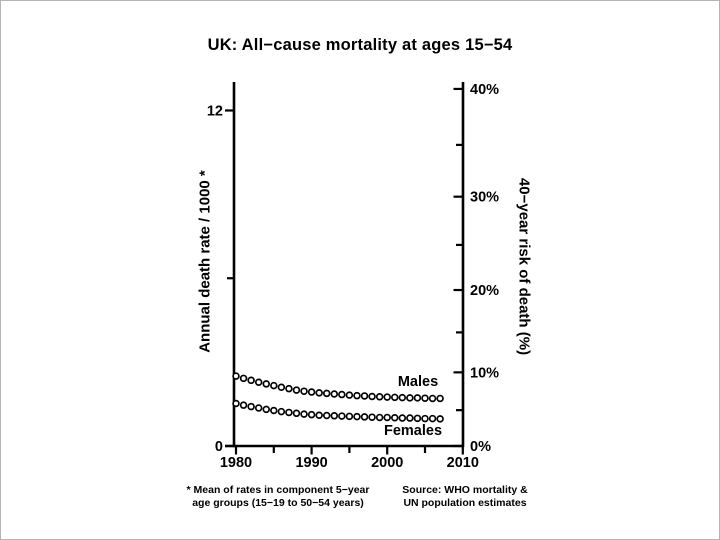  Describe the element at coordinates (480, 447) in the screenshot. I see `right-axis-tick-label: 0%` at that location.